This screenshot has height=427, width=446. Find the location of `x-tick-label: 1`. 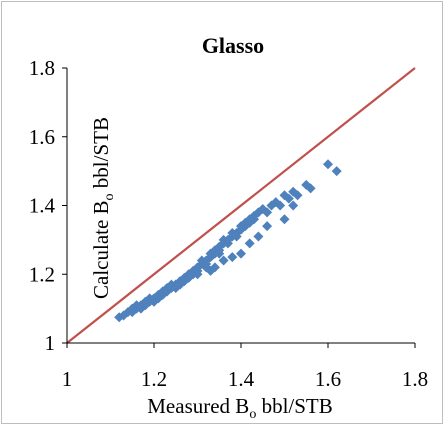

x-tick-label: 1 is located at coordinates (67, 379).